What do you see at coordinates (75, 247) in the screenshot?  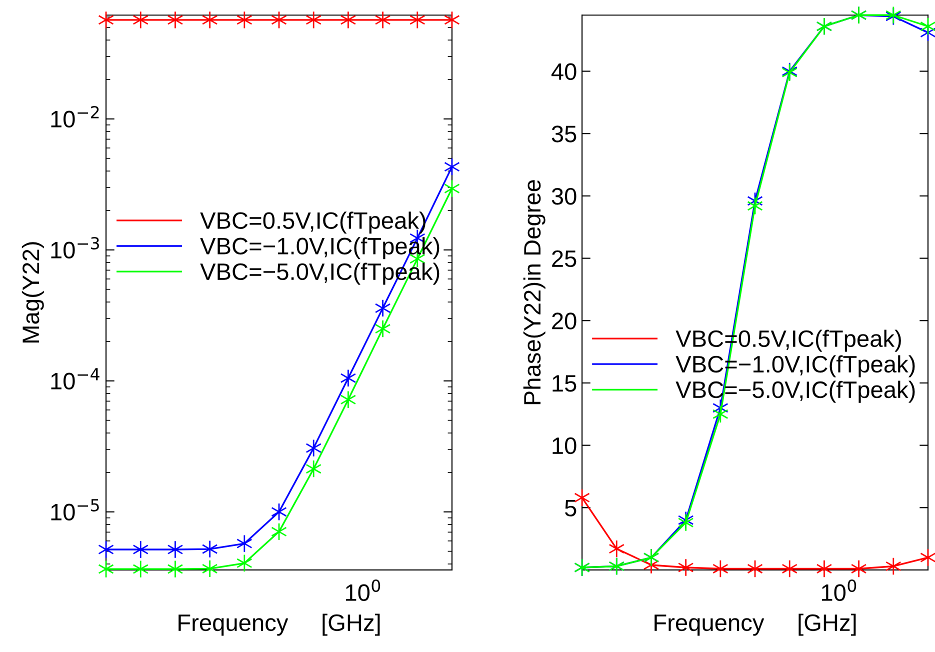 I see `y-tick-label: 10$^{−3}$` at bounding box center [75, 247].